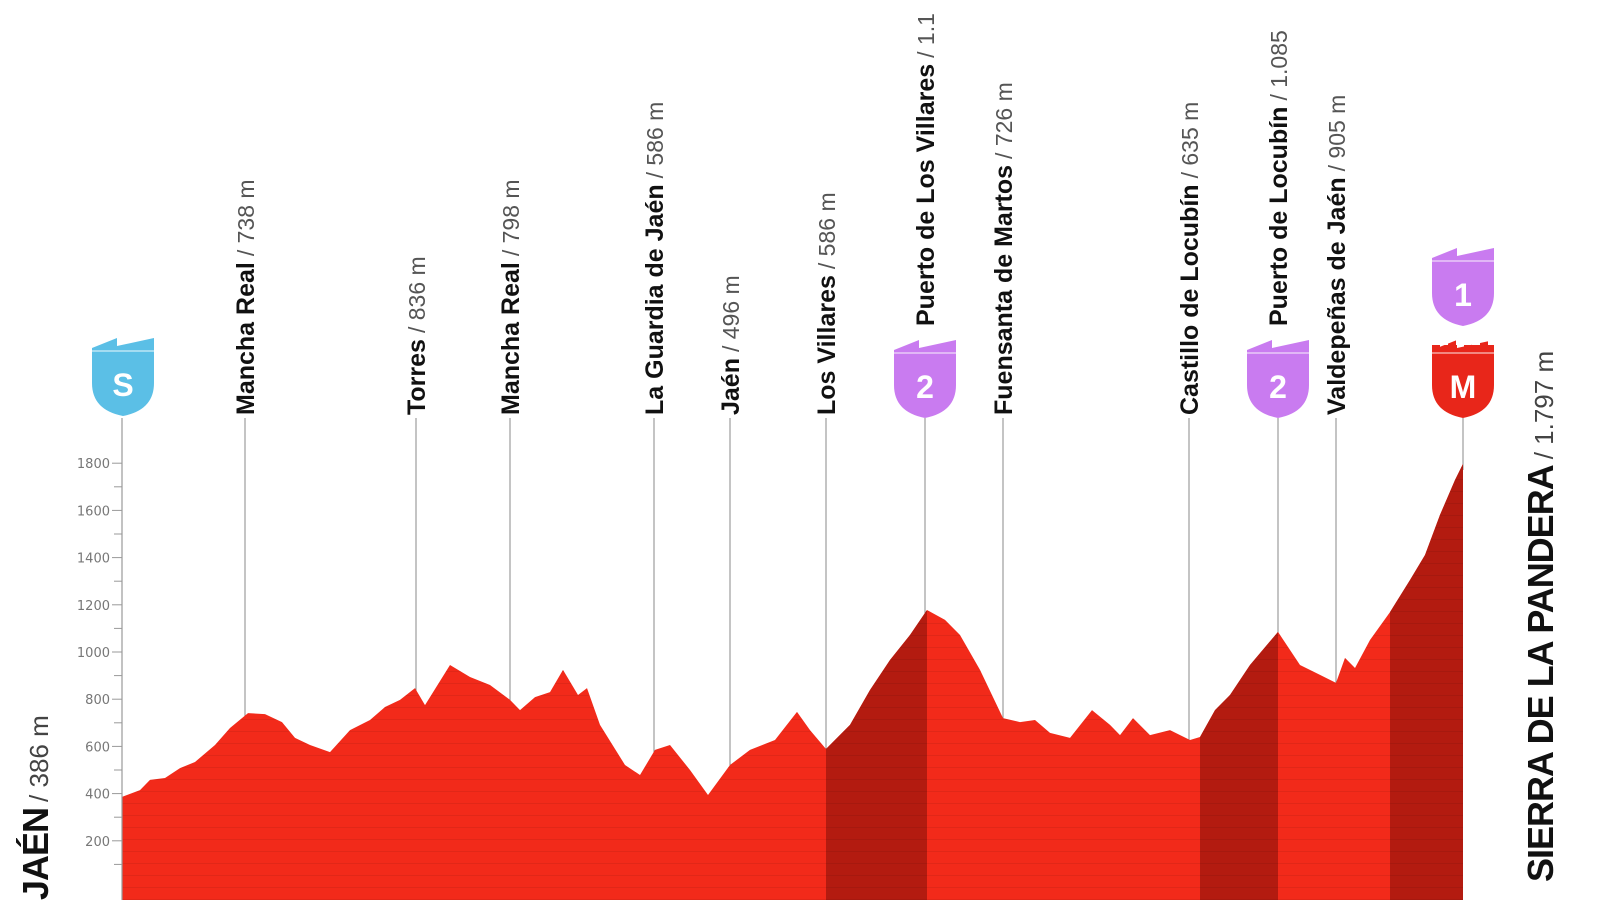 Image resolution: width=1600 pixels, height=900 pixels. Describe the element at coordinates (1190, 299) in the screenshot. I see `waypoint-name: Castillo de Locubín` at that location.